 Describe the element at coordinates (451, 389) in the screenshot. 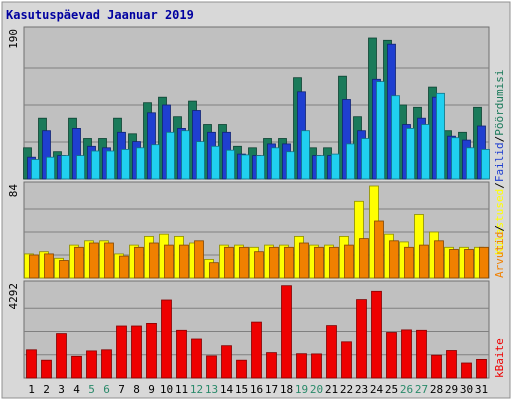

I see `x-tick-label: 29` at that location.